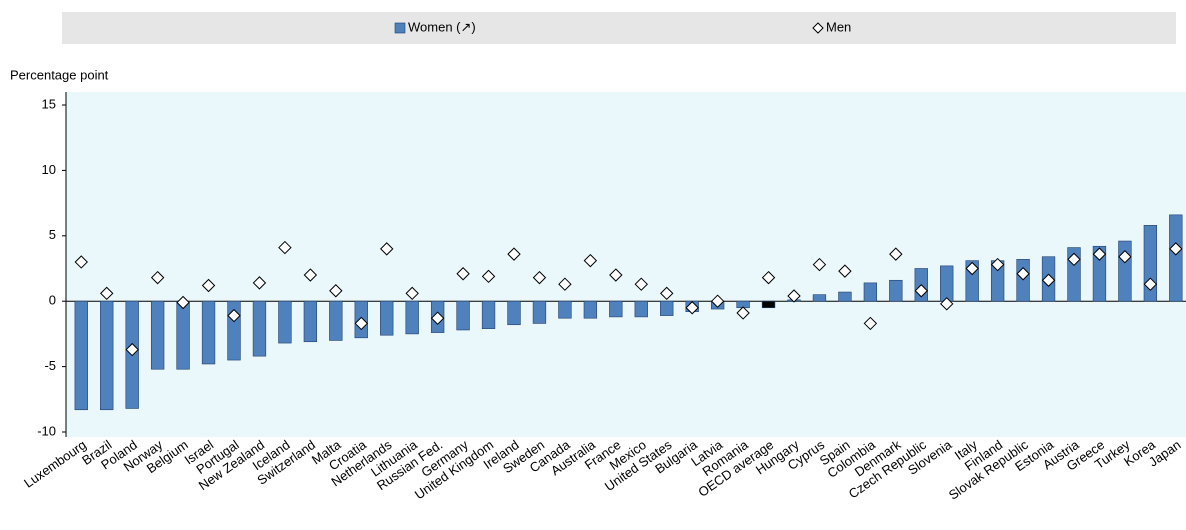 The width and height of the screenshot is (1186, 530). Describe the element at coordinates (442, 26) in the screenshot. I see `legend-label: Women (↗)` at that location.